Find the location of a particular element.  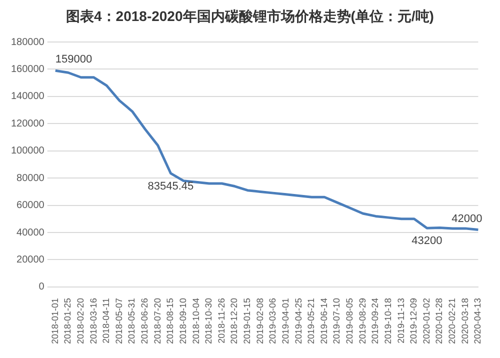

x-tick-label: 2019-03-06 is located at coordinates (273, 321).